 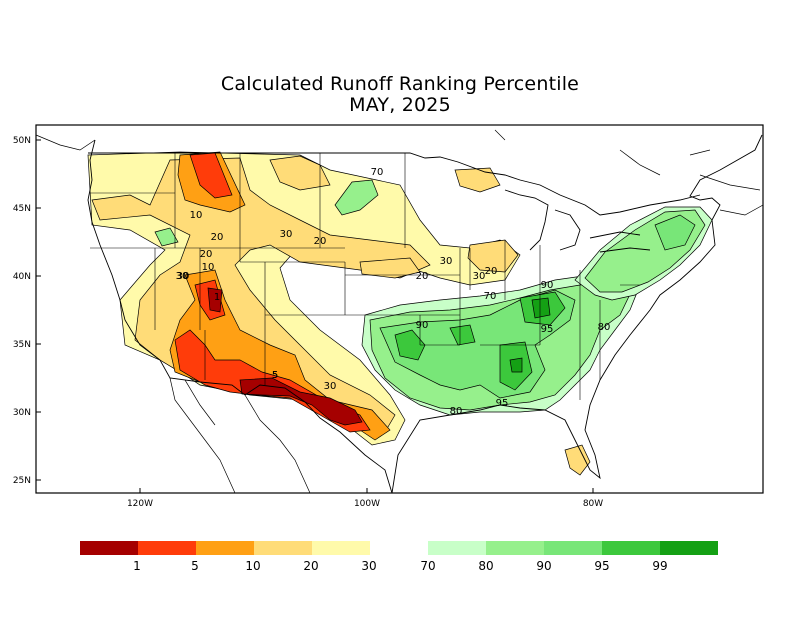 What do you see at coordinates (541, 308) in the screenshot?
I see `wet-region-99-a` at bounding box center [541, 308].